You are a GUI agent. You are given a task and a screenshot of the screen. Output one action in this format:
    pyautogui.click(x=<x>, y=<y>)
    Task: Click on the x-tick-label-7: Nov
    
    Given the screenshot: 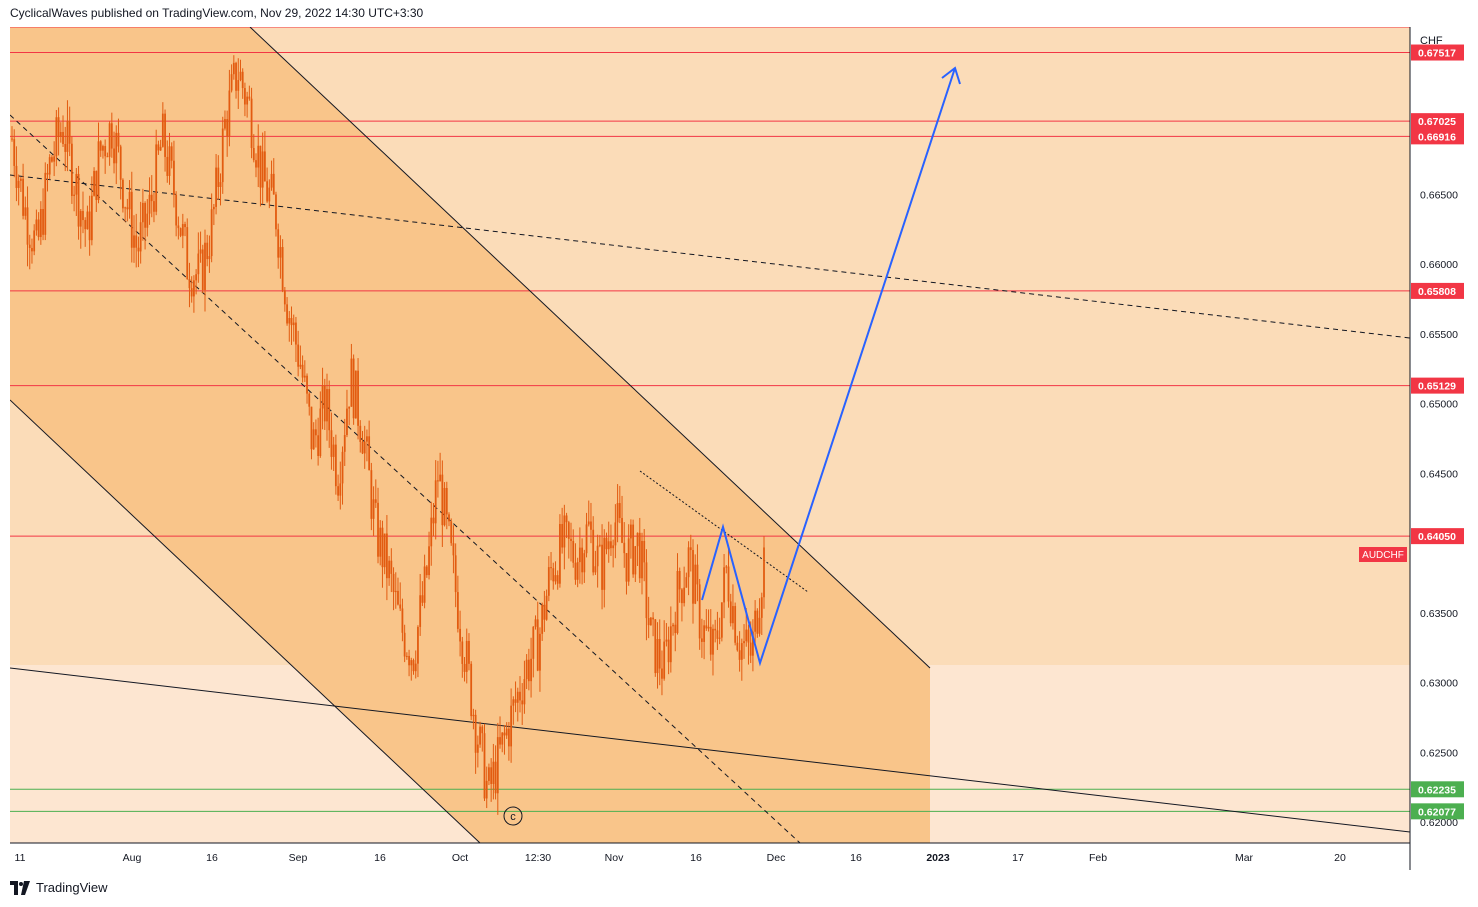 What is the action you would take?
    pyautogui.click(x=614, y=858)
    